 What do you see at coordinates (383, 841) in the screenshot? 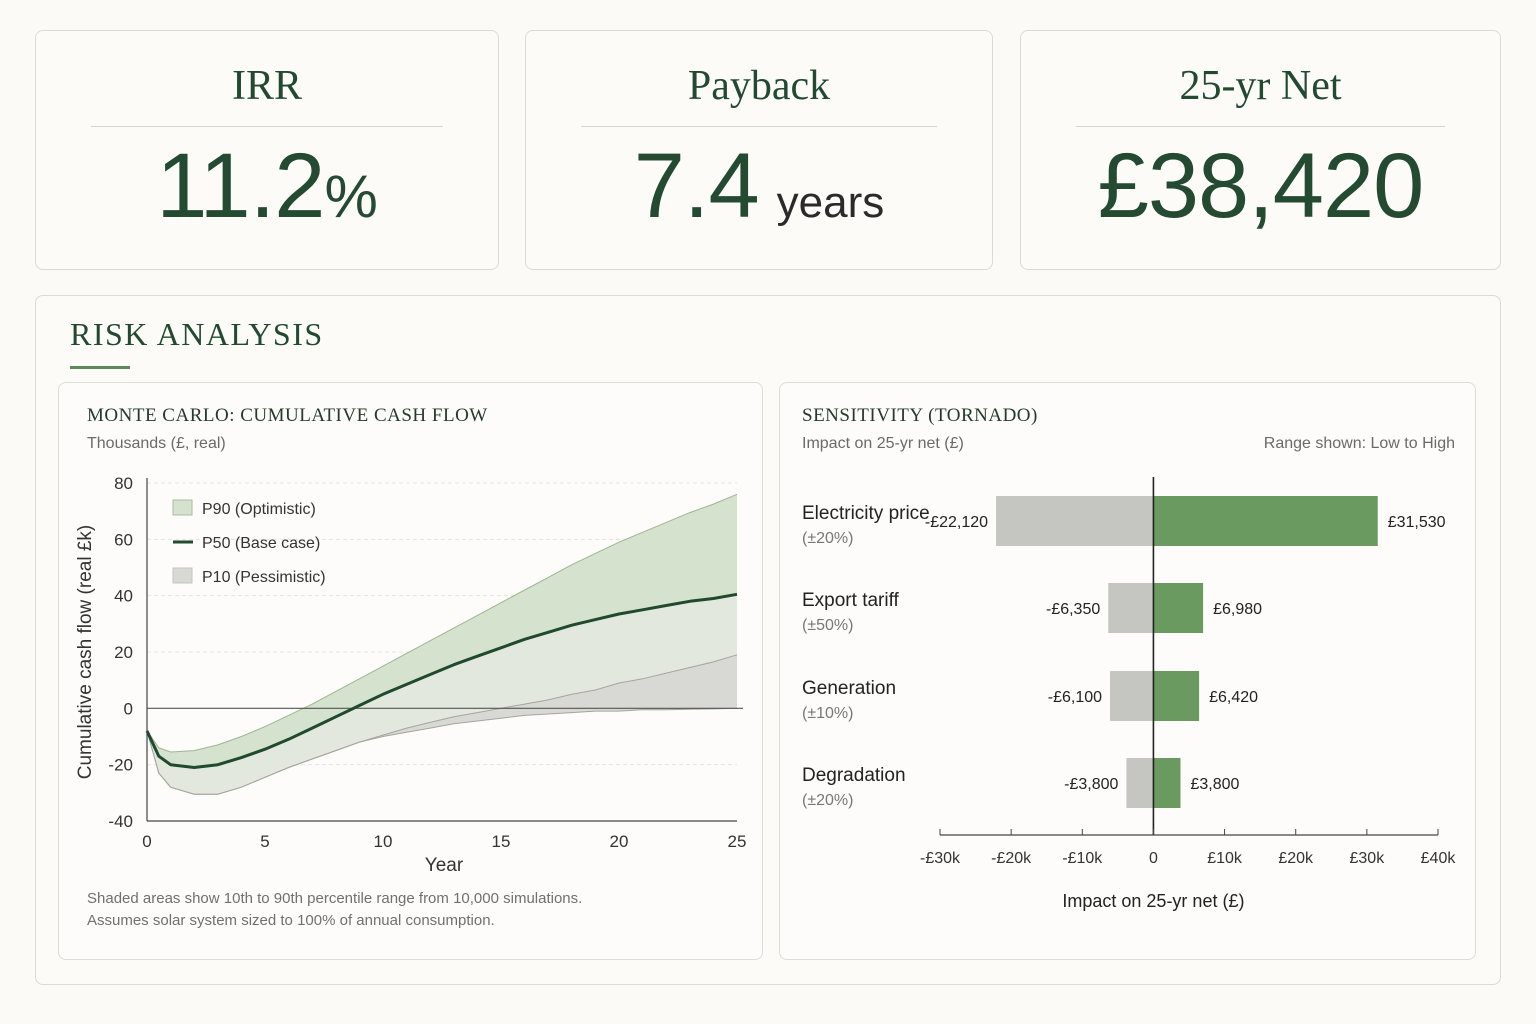
I see `x-tick-label: 10` at bounding box center [383, 841].